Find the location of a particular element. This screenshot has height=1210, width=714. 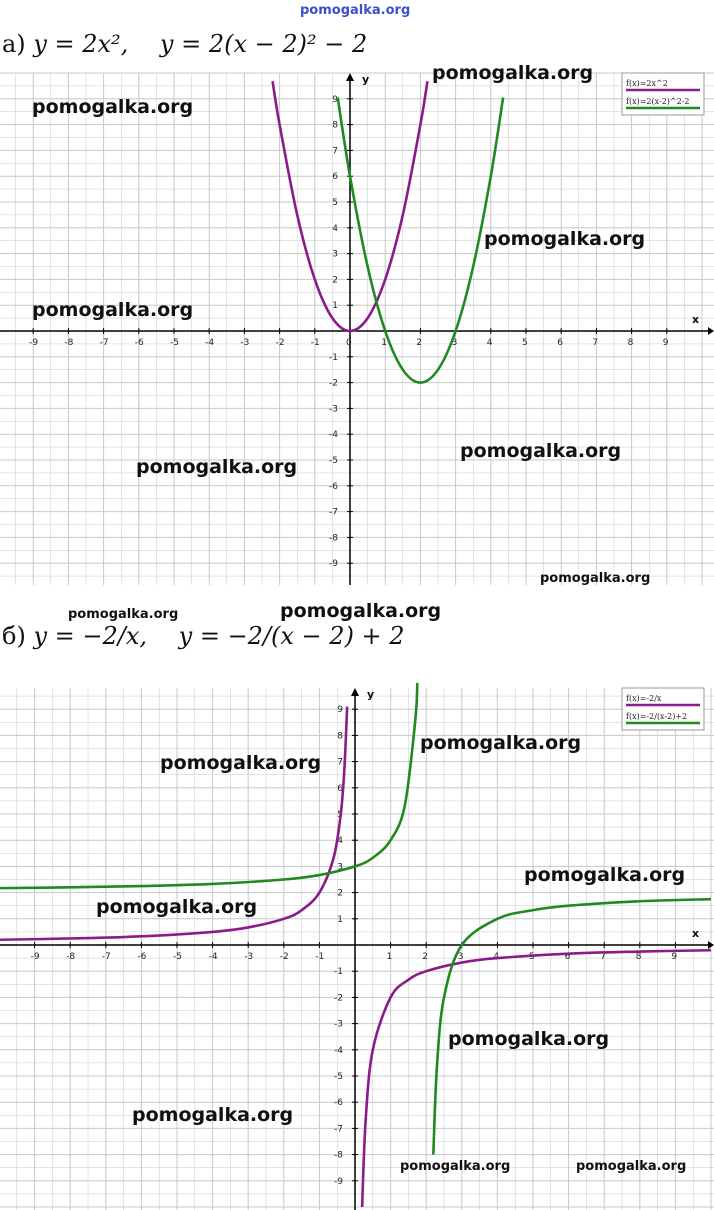

part-b-formula-2: y = −2/(x − 2) + 2 is located at coordinates (291, 636).